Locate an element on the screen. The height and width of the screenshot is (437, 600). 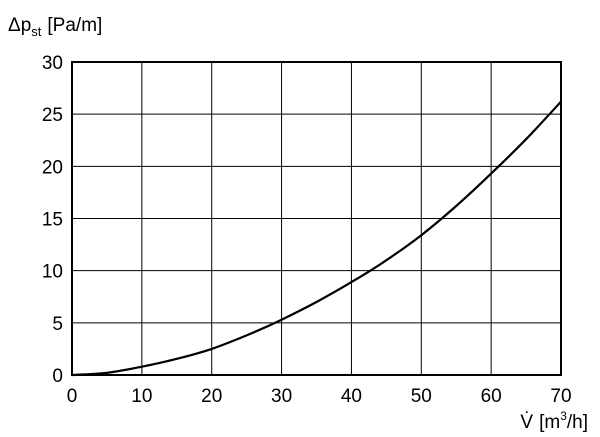
y-tick-label: 5 is located at coordinates (57, 324).